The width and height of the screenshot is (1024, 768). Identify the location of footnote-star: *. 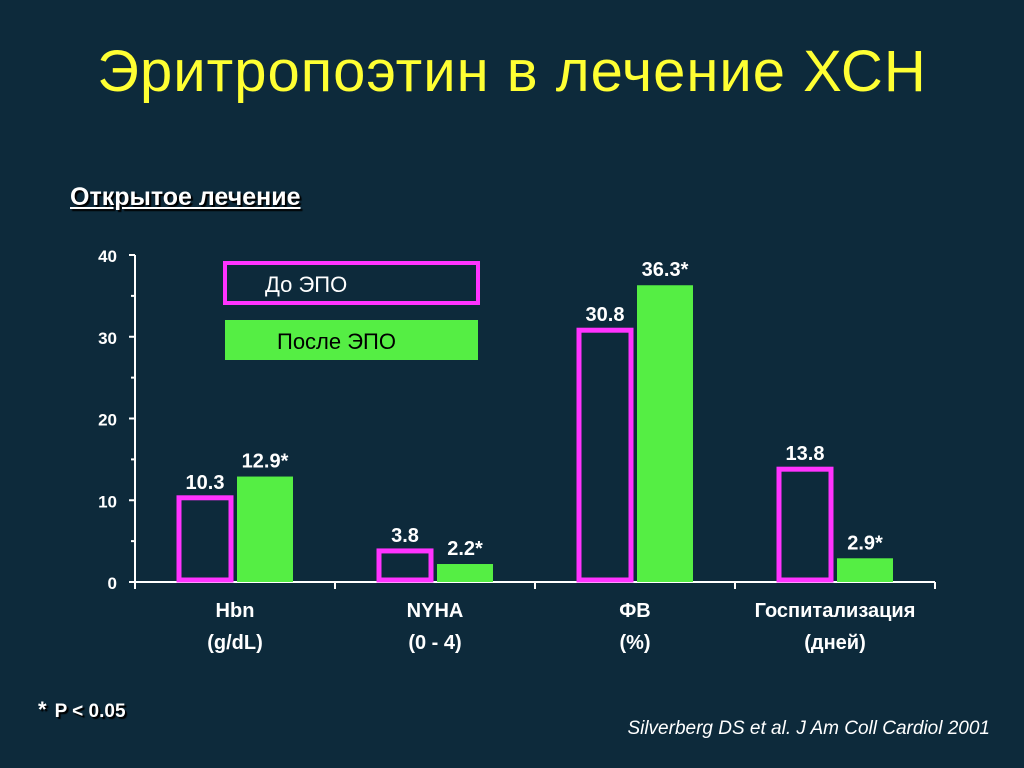
(42, 709).